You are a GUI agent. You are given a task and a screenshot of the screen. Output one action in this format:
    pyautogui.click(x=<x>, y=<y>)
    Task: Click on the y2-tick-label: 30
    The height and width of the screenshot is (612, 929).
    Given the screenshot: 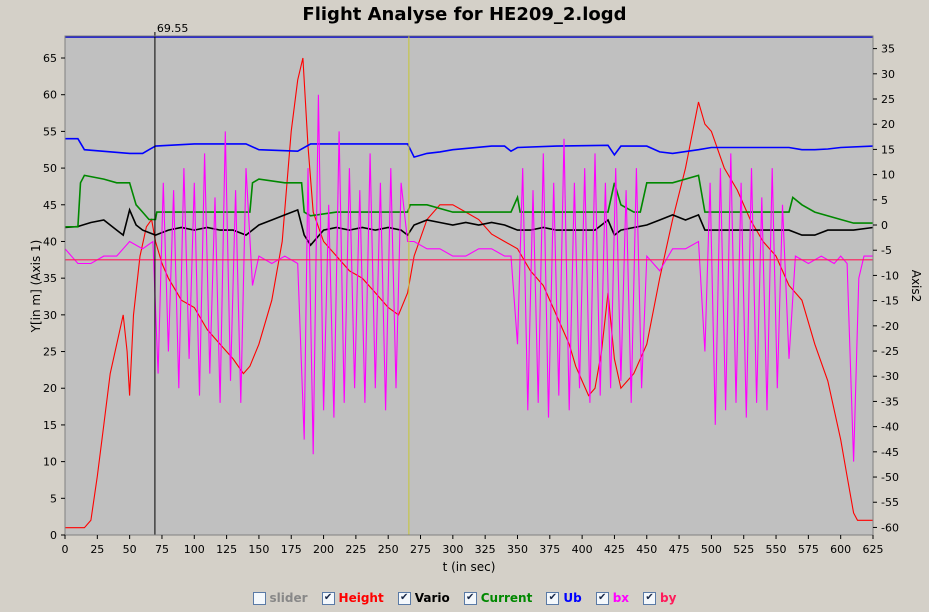 What is the action you would take?
    pyautogui.click(x=888, y=74)
    